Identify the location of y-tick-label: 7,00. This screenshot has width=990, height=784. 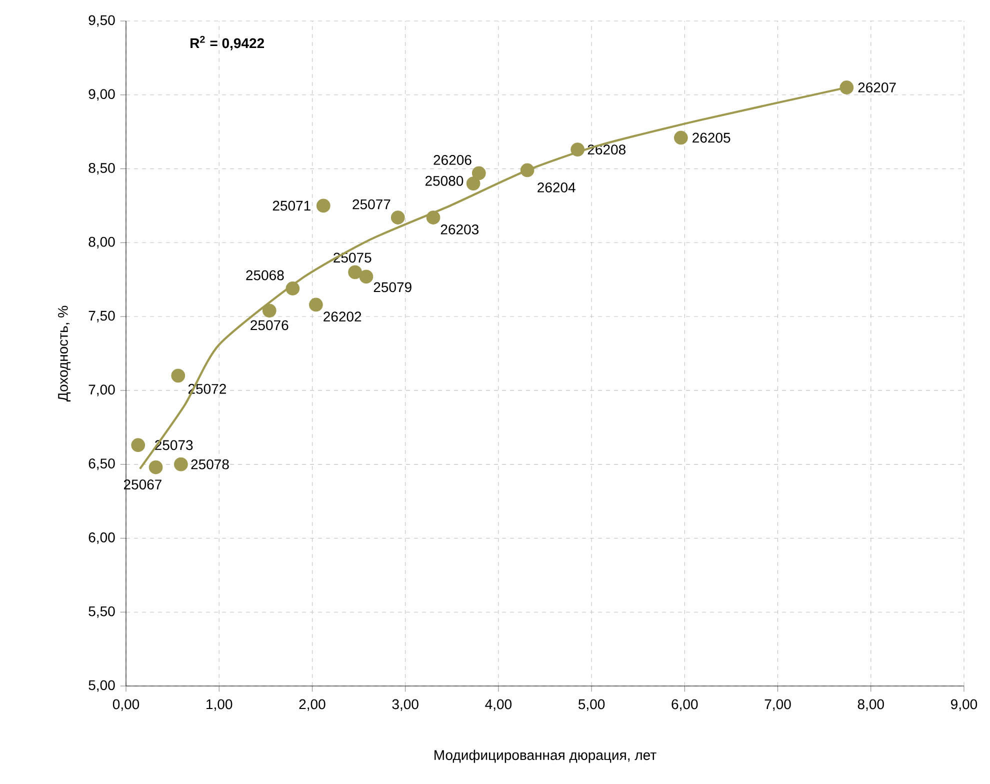
(101, 390).